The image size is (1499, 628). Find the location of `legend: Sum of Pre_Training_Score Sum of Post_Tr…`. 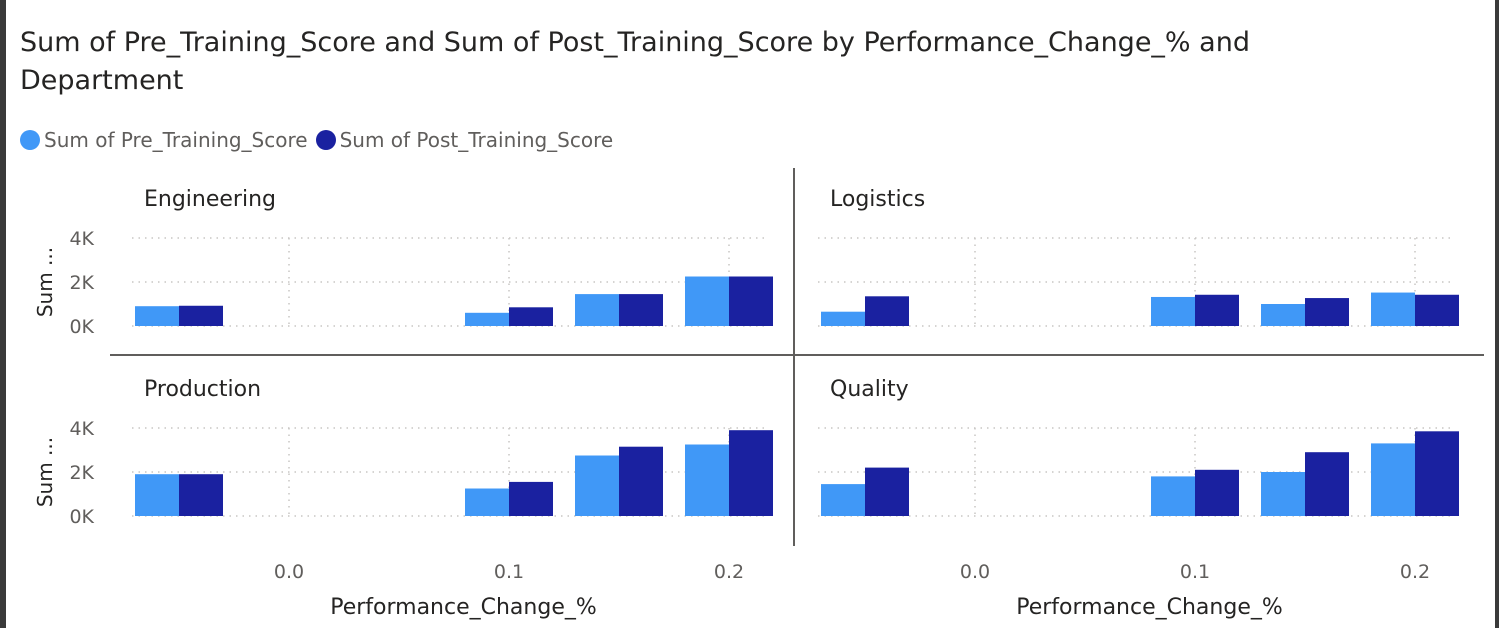

legend: Sum of Pre_Training_Score Sum of Post_Tr… is located at coordinates (320, 140).